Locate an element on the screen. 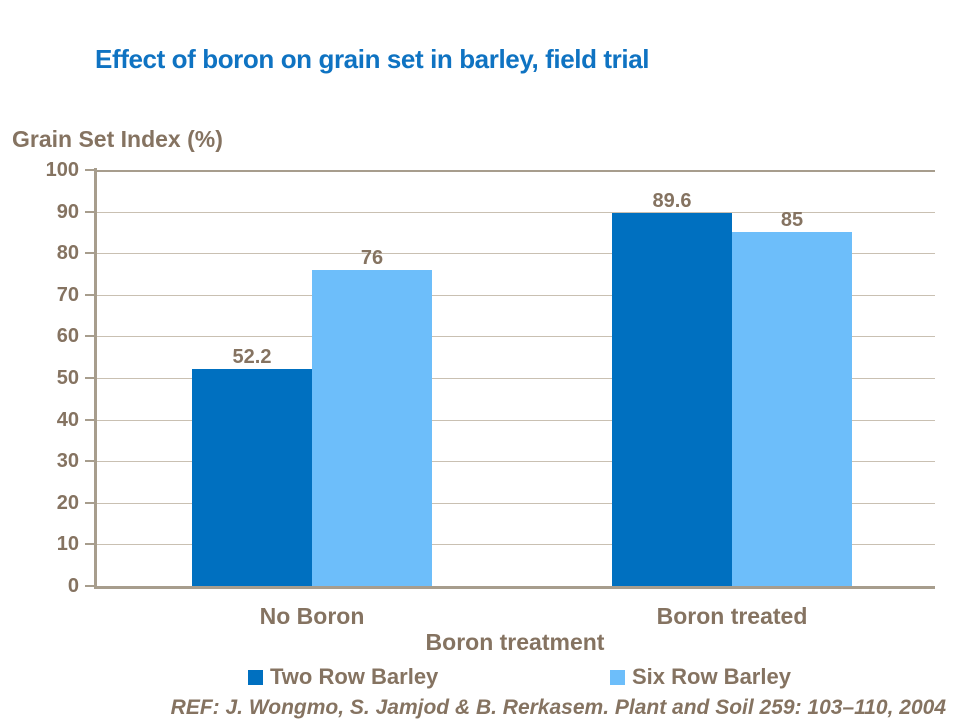  value-label-89.6: 89.6 is located at coordinates (672, 201).